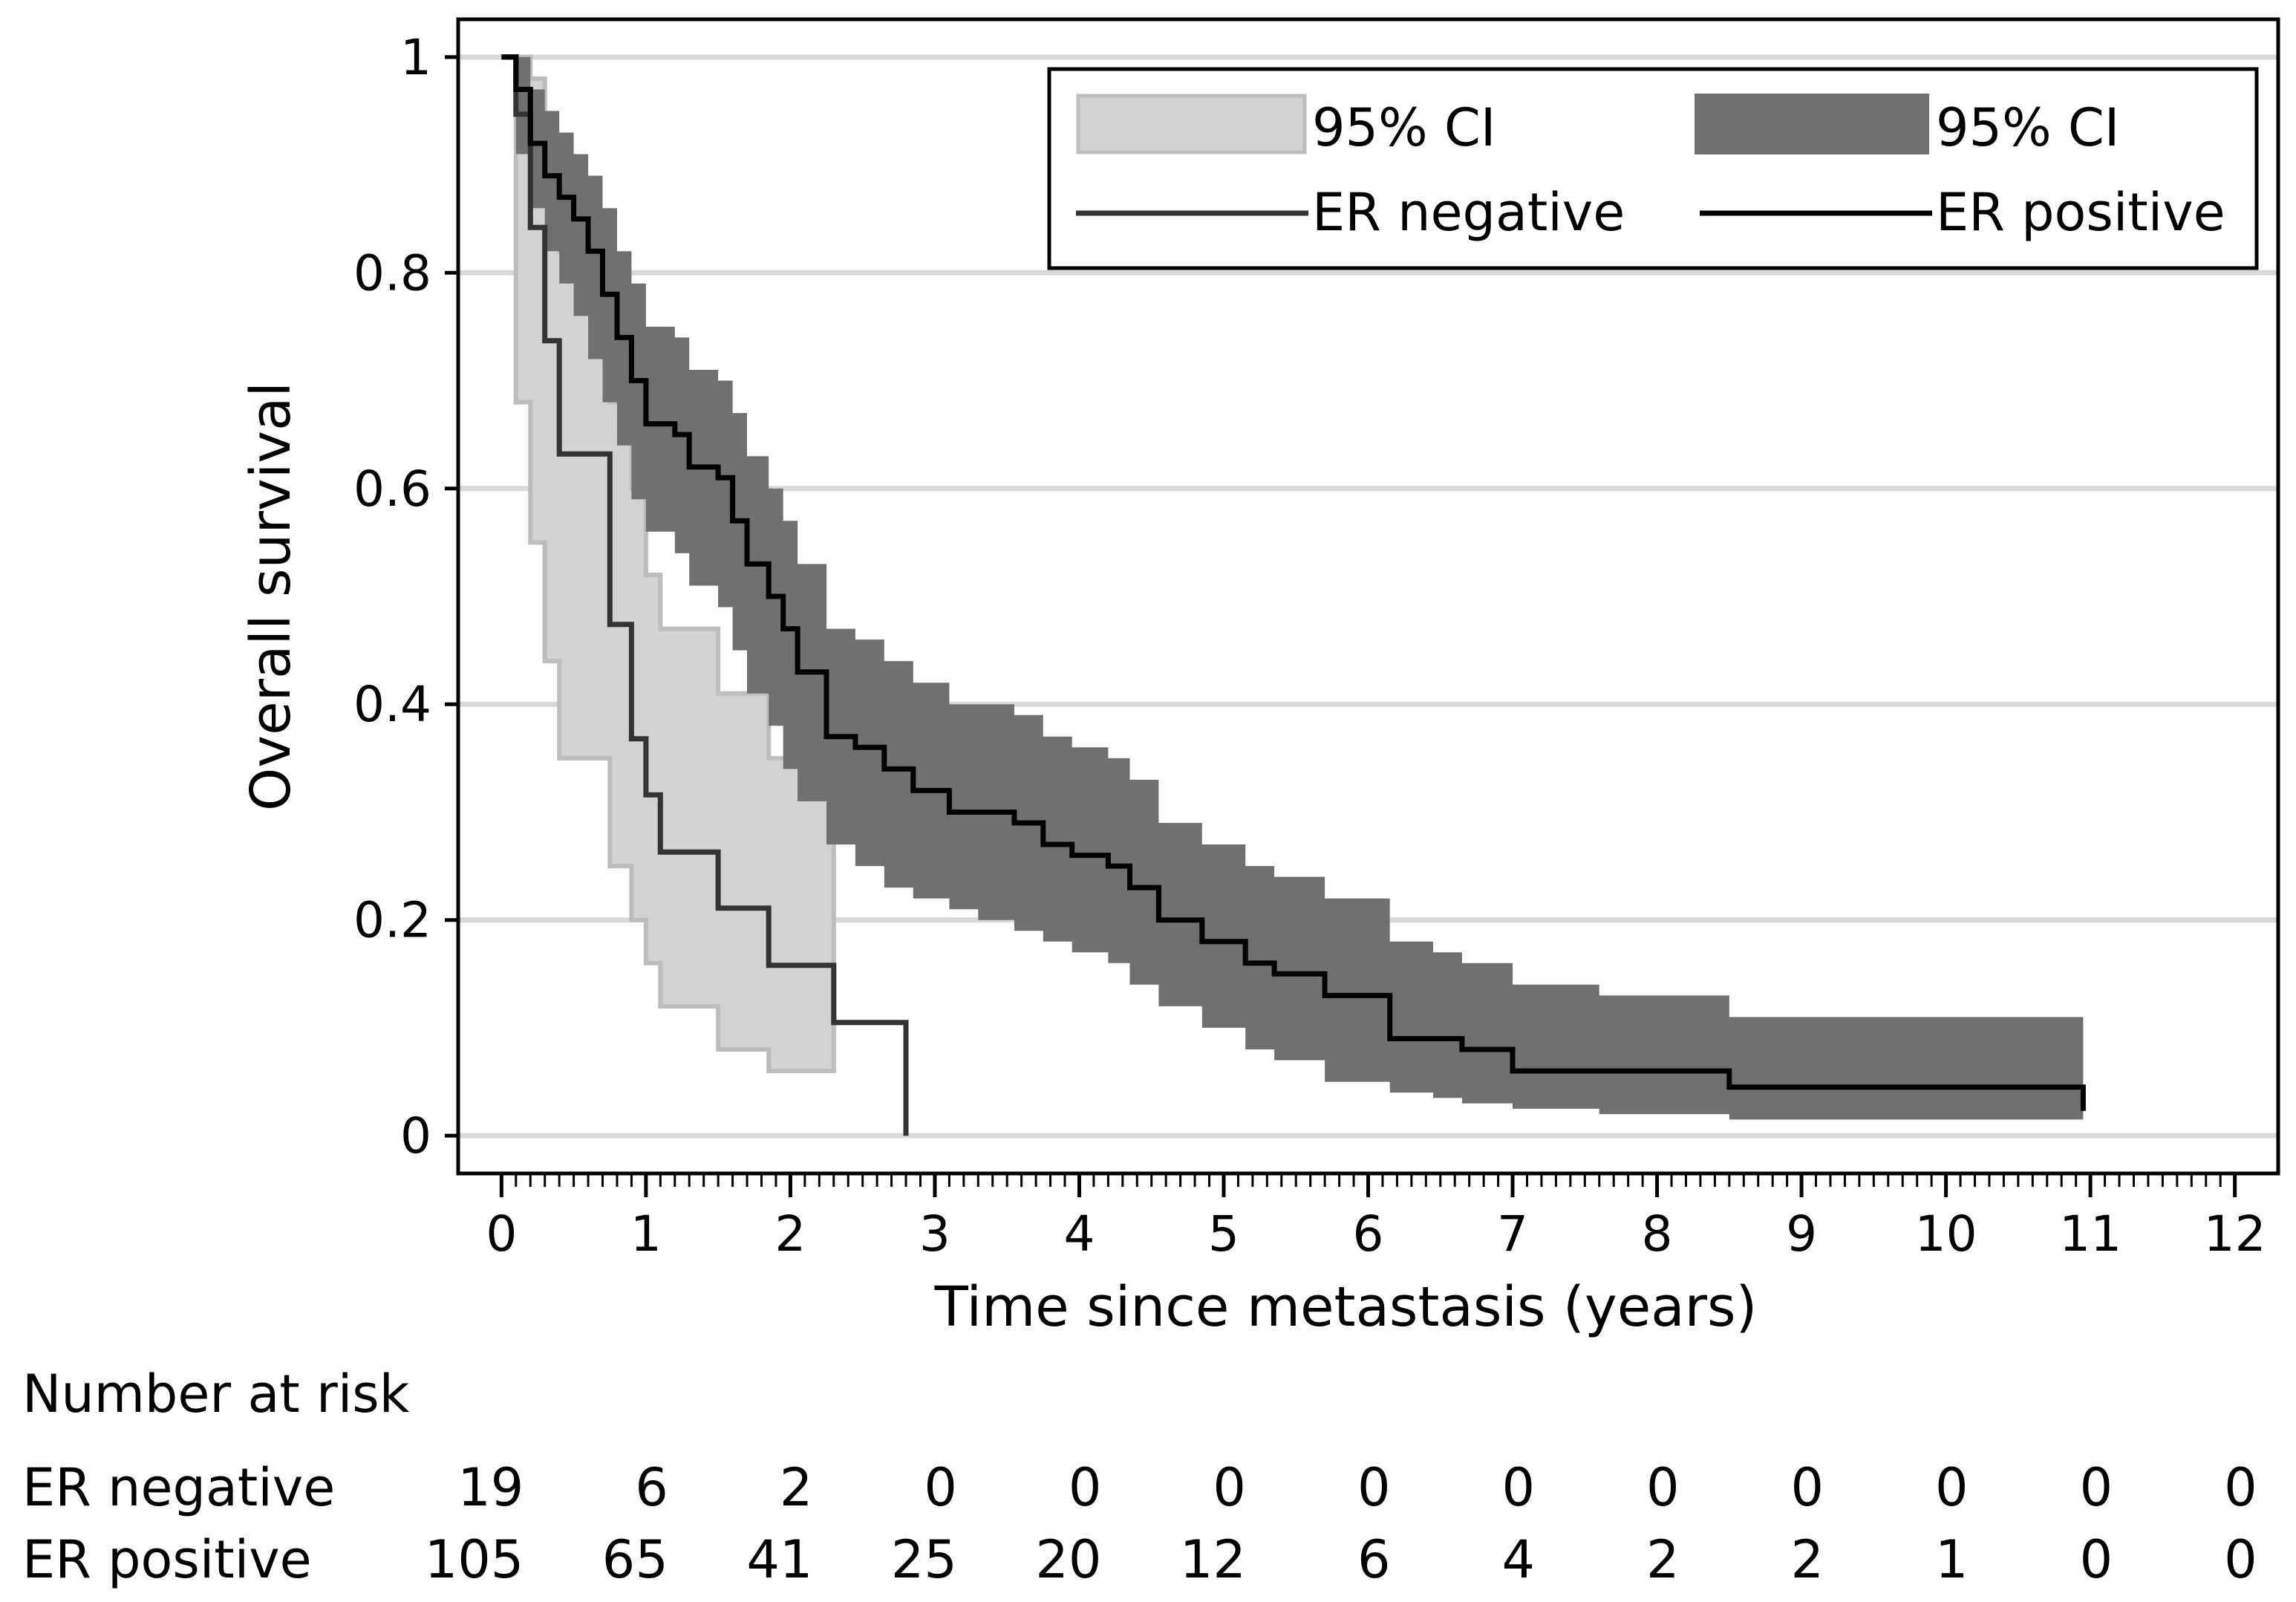  Describe the element at coordinates (1946, 1234) in the screenshot. I see `x-tick-label: 10` at that location.